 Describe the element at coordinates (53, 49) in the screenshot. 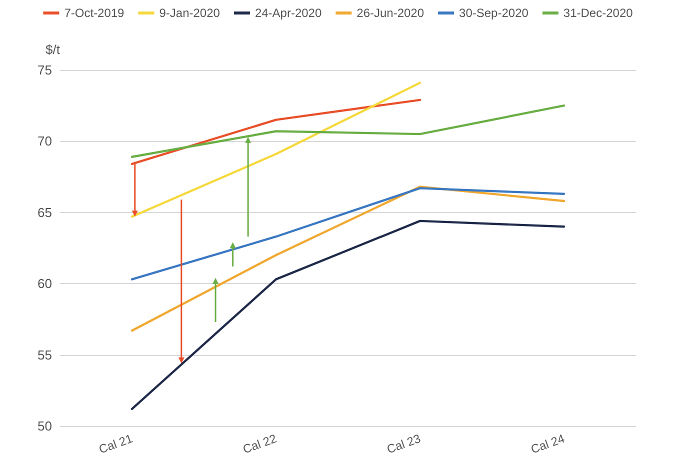

I see `y-axis-title: $/t` at that location.